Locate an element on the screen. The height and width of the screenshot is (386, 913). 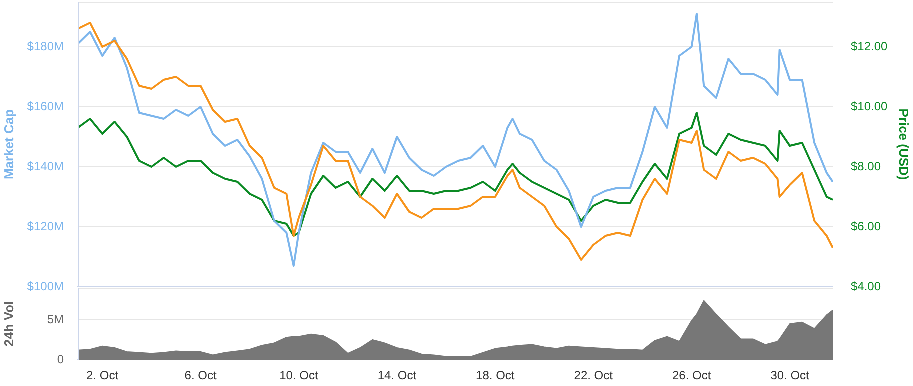
x-tick-label: 18. Oct is located at coordinates (496, 375).